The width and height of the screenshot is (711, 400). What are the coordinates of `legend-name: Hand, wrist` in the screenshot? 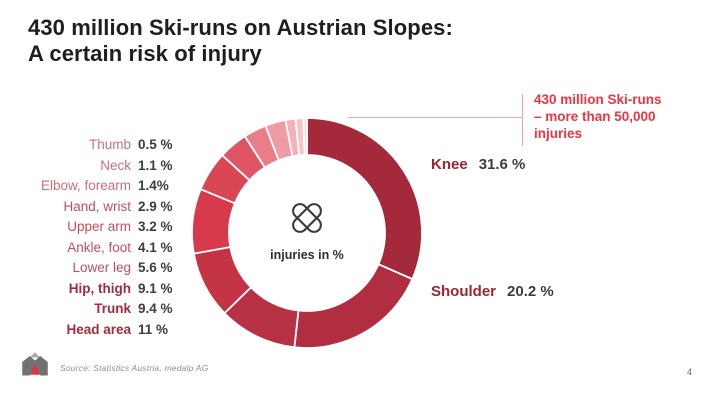 It's located at (97, 206).